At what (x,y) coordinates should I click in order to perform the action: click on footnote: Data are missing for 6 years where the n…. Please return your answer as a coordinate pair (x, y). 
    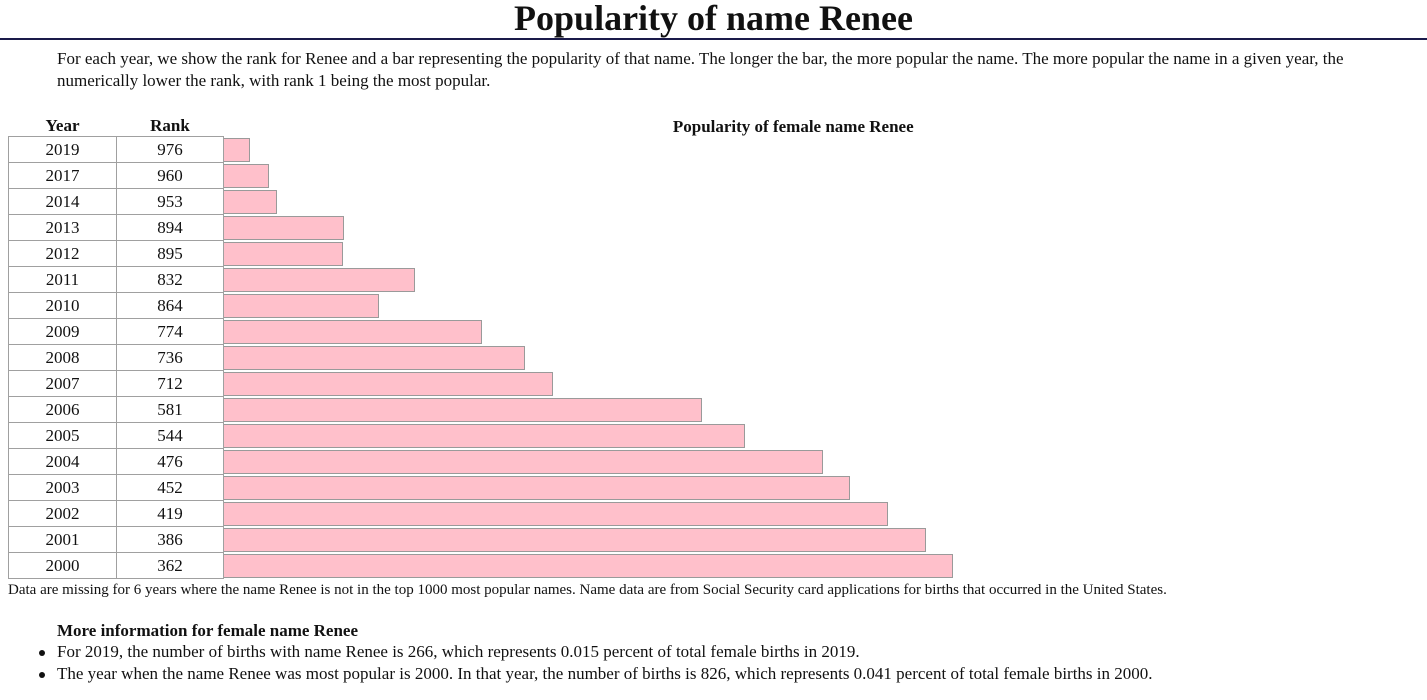
    Looking at the image, I should click on (587, 590).